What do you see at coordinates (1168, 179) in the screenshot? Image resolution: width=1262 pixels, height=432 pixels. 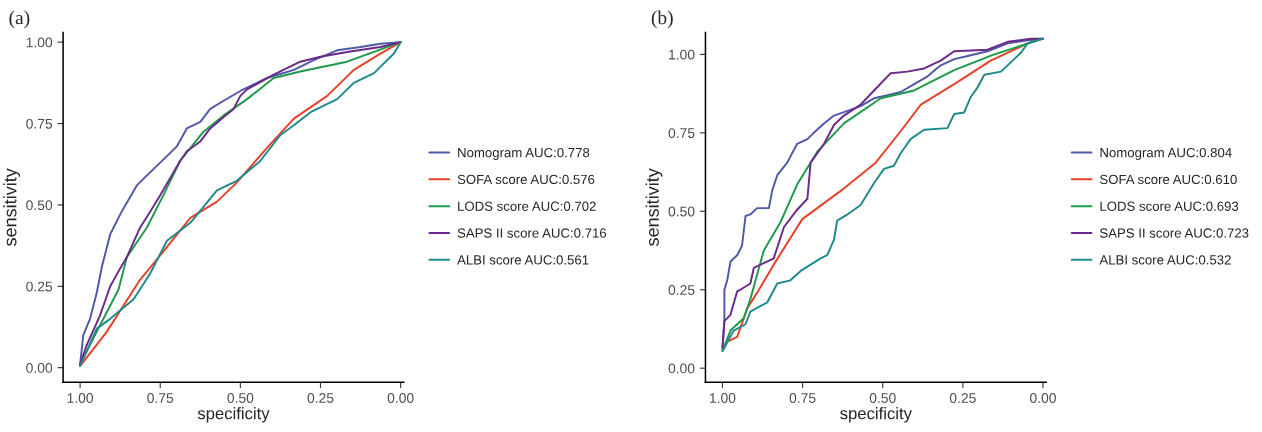 I see `legend-label: SOFA score AUC:0.610` at bounding box center [1168, 179].